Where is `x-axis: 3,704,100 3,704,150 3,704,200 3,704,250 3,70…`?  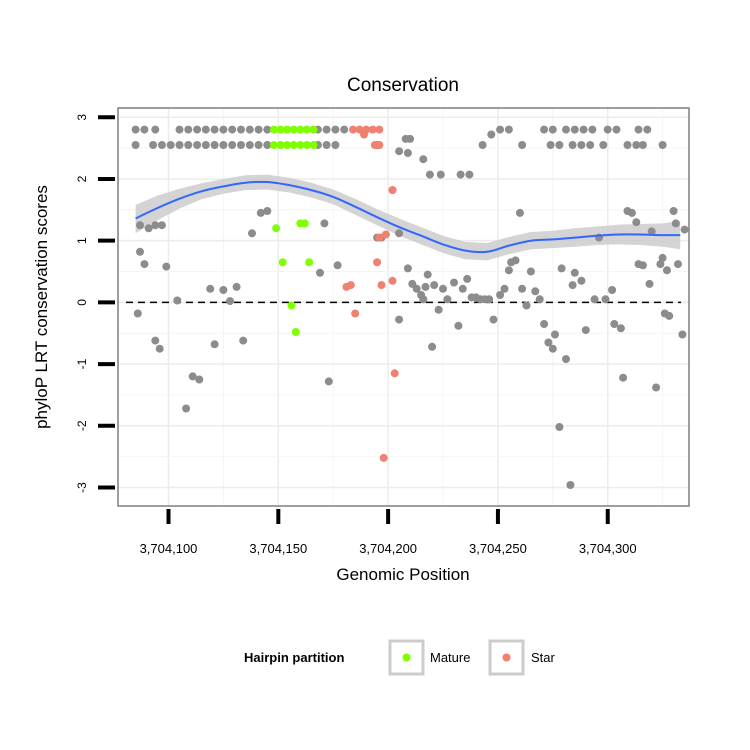 x-axis: 3,704,100 3,704,150 3,704,200 3,704,250 3,70… is located at coordinates (388, 532).